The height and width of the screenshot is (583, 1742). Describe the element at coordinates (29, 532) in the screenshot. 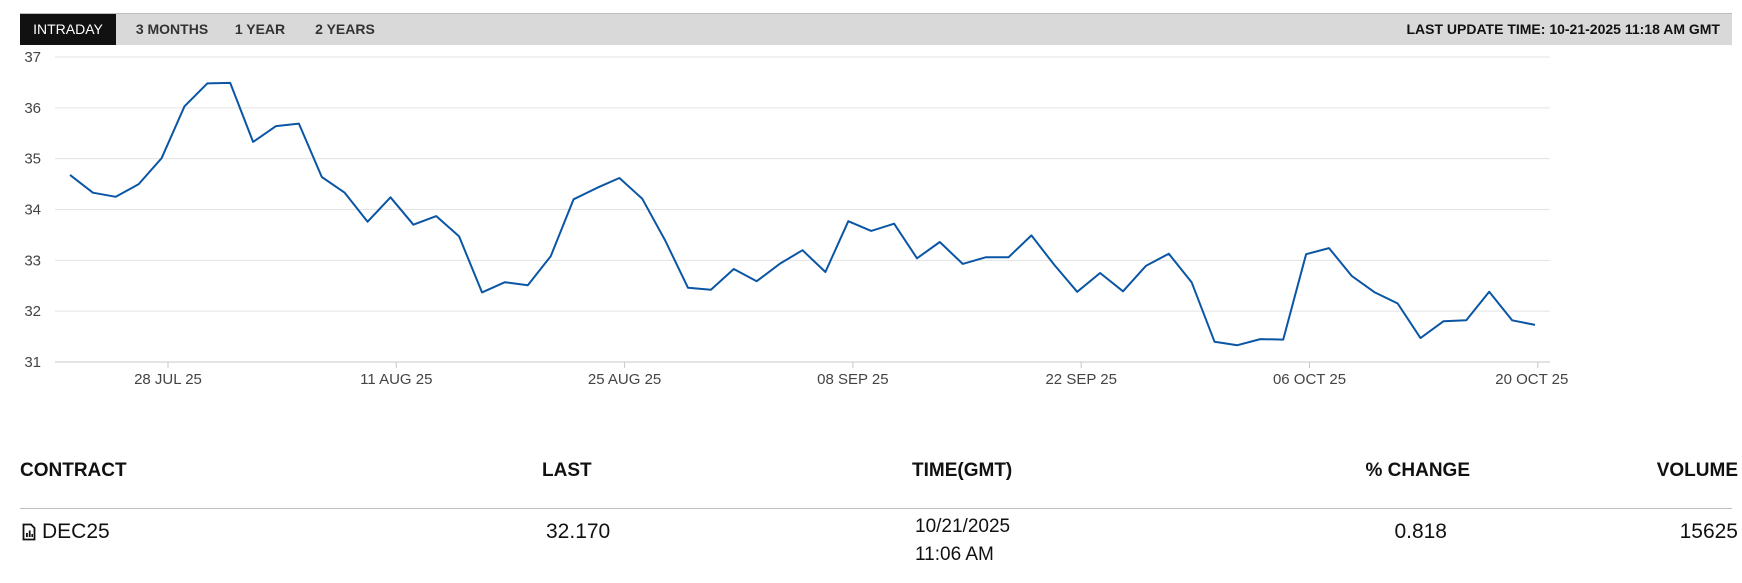

I see `document-chart-icon` at that location.